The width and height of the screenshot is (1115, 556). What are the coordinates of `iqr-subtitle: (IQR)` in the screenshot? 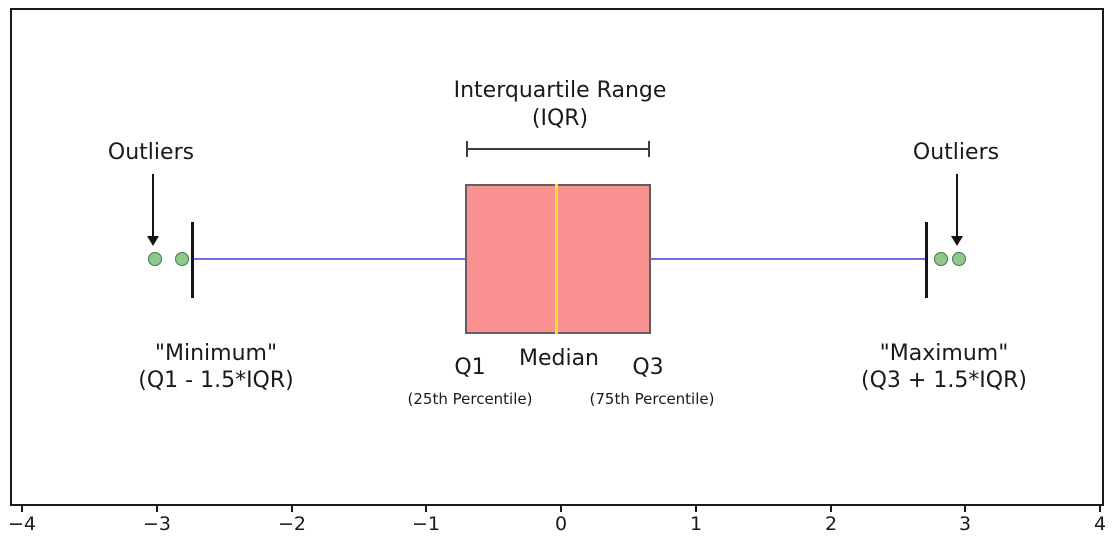 It's located at (560, 118).